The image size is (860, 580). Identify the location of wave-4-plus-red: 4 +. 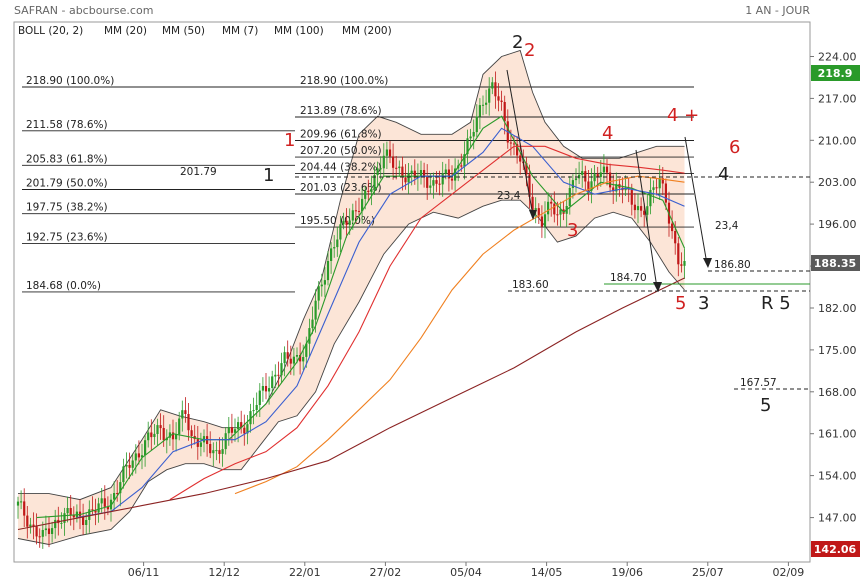
(683, 115).